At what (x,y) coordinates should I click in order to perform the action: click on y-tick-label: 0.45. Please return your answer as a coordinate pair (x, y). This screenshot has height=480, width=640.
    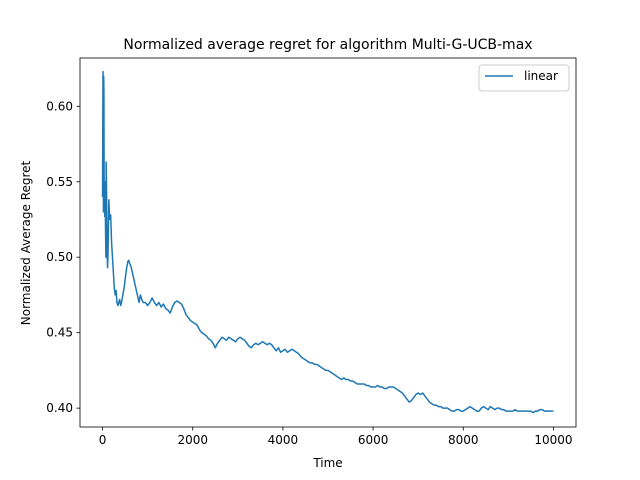
    Looking at the image, I should click on (59, 333).